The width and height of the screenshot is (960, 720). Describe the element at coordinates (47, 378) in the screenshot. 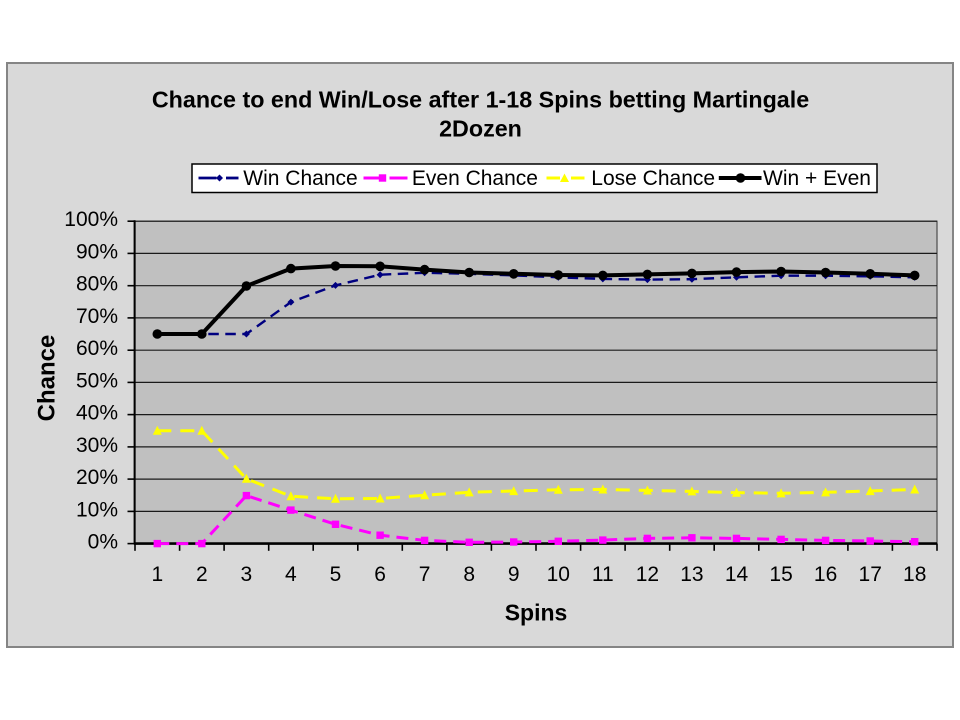

I see `svg-text: Chance` at that location.